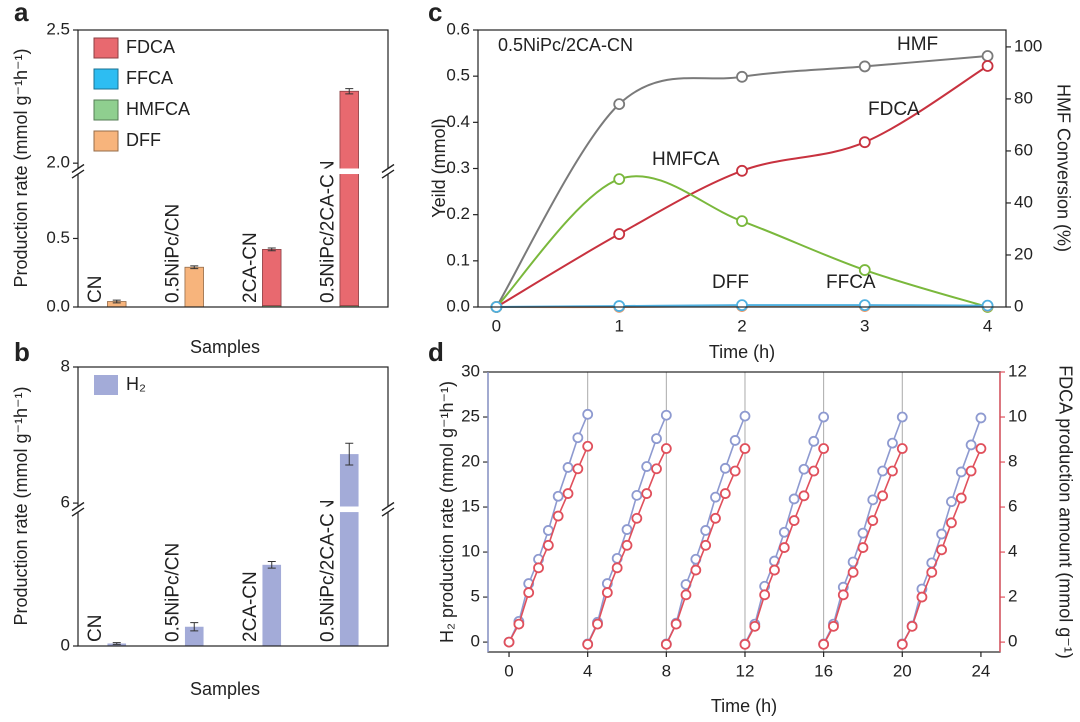 The image size is (1080, 722). I want to click on y-tick-label: 40, so click(1023, 201).